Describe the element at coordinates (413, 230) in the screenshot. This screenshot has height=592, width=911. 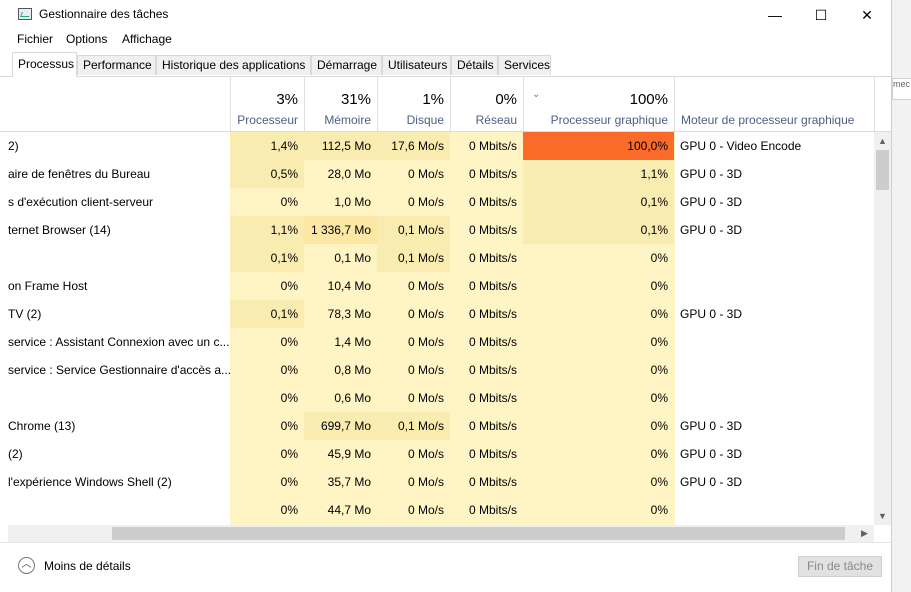
I see `cell-disk: 0,1 Mo/s` at that location.